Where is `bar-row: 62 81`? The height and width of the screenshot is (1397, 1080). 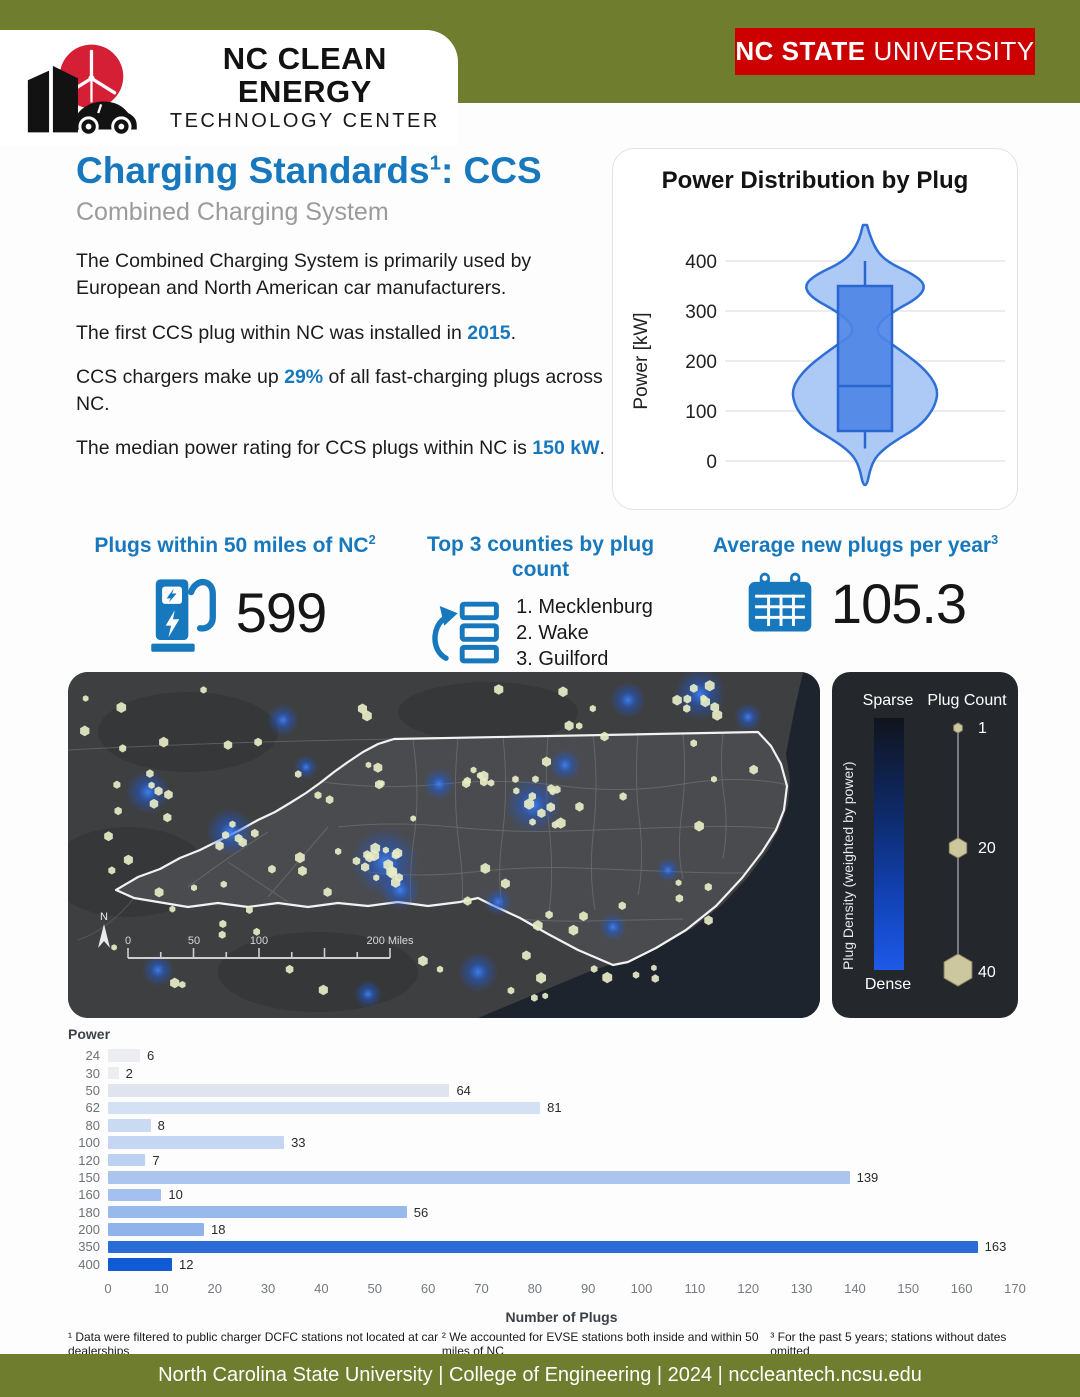
bar-row: 62 81 is located at coordinates (537, 1107).